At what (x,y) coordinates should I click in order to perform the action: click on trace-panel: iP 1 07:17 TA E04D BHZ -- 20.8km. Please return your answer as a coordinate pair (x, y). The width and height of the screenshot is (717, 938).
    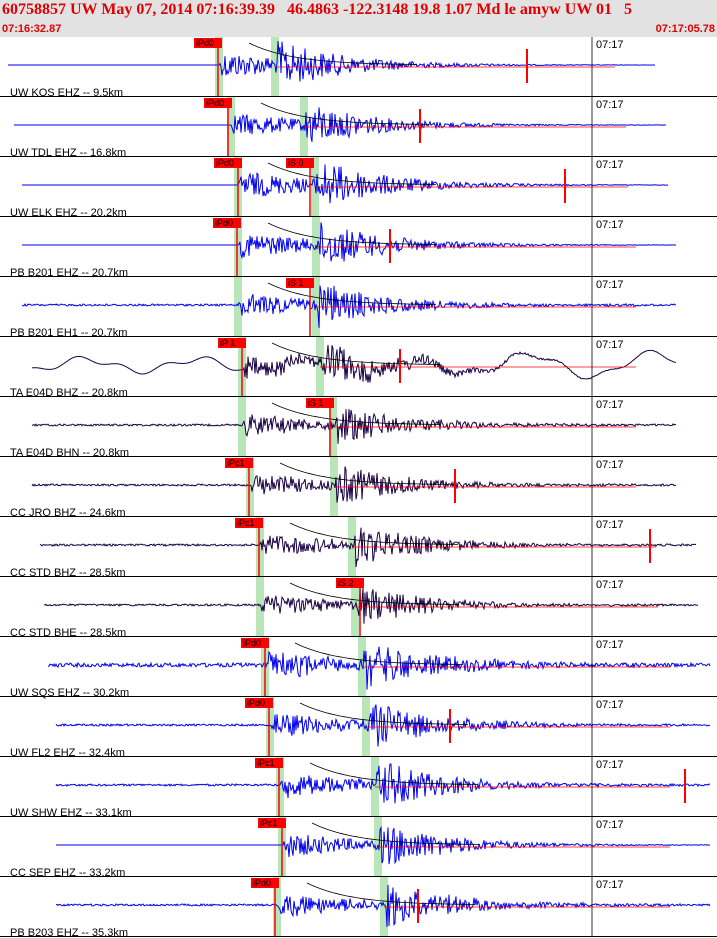
    Looking at the image, I should click on (358, 368).